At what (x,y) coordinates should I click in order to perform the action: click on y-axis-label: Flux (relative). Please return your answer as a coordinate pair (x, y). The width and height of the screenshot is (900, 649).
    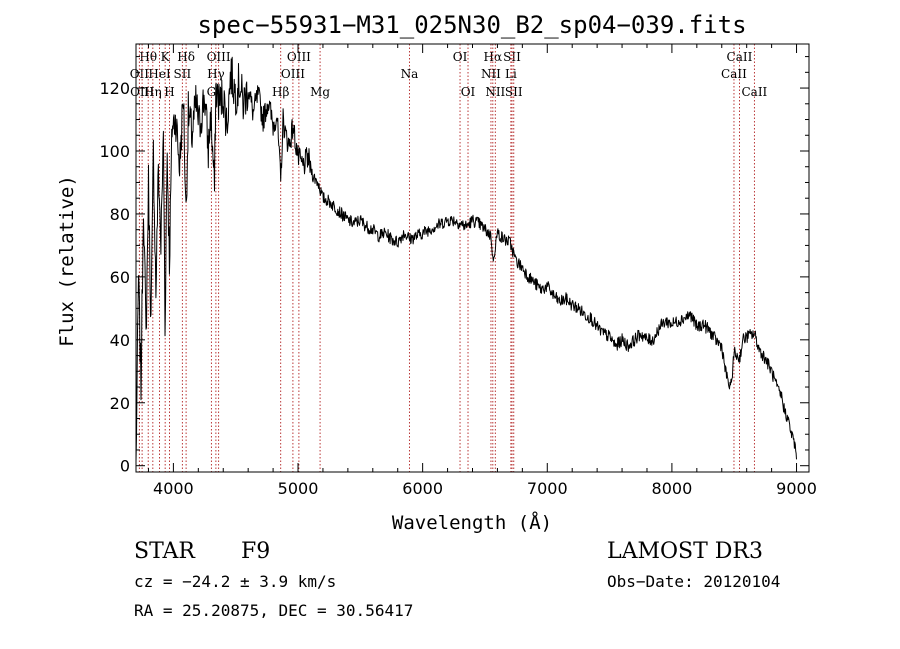
    Looking at the image, I should click on (67, 261).